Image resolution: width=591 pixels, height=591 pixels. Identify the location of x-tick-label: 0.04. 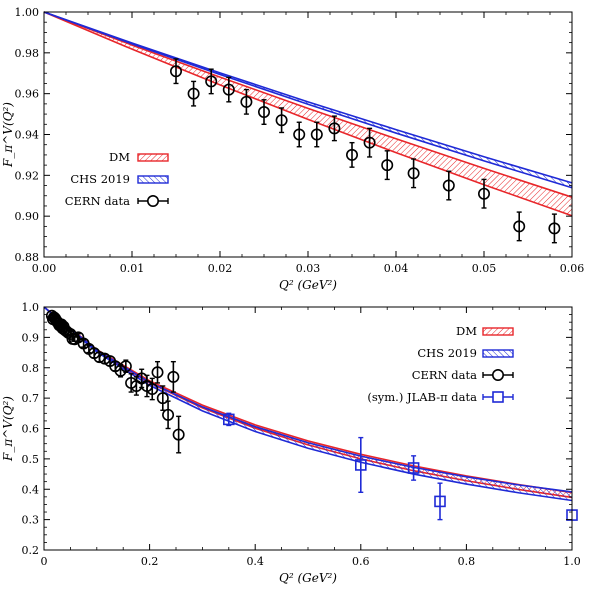
(396, 268).